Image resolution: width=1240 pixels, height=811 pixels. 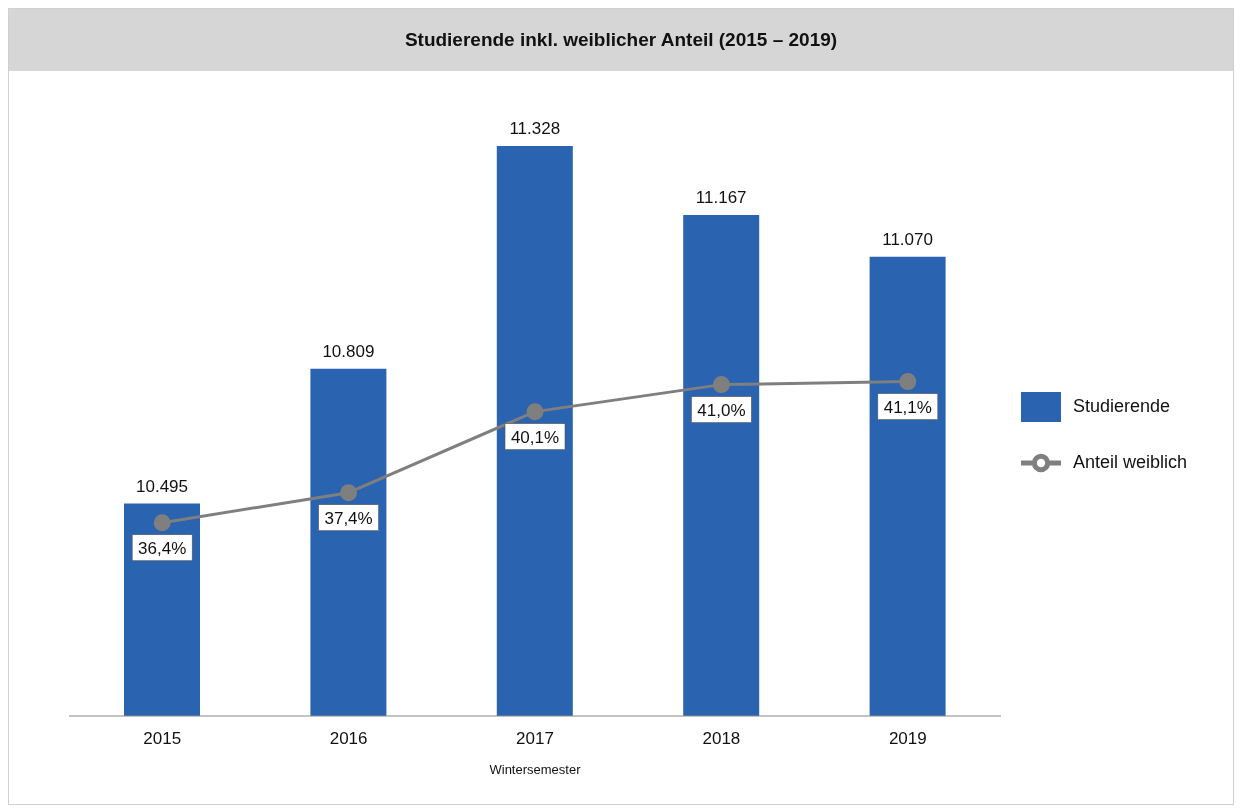 What do you see at coordinates (535, 739) in the screenshot?
I see `x-tick-label: 2017` at bounding box center [535, 739].